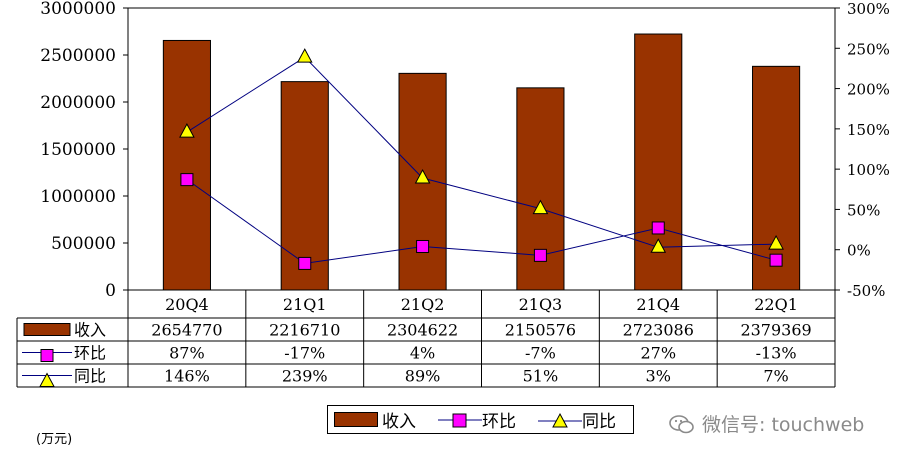 The width and height of the screenshot is (910, 463). What do you see at coordinates (658, 330) in the screenshot?
I see `table-cell: 2723086` at bounding box center [658, 330].